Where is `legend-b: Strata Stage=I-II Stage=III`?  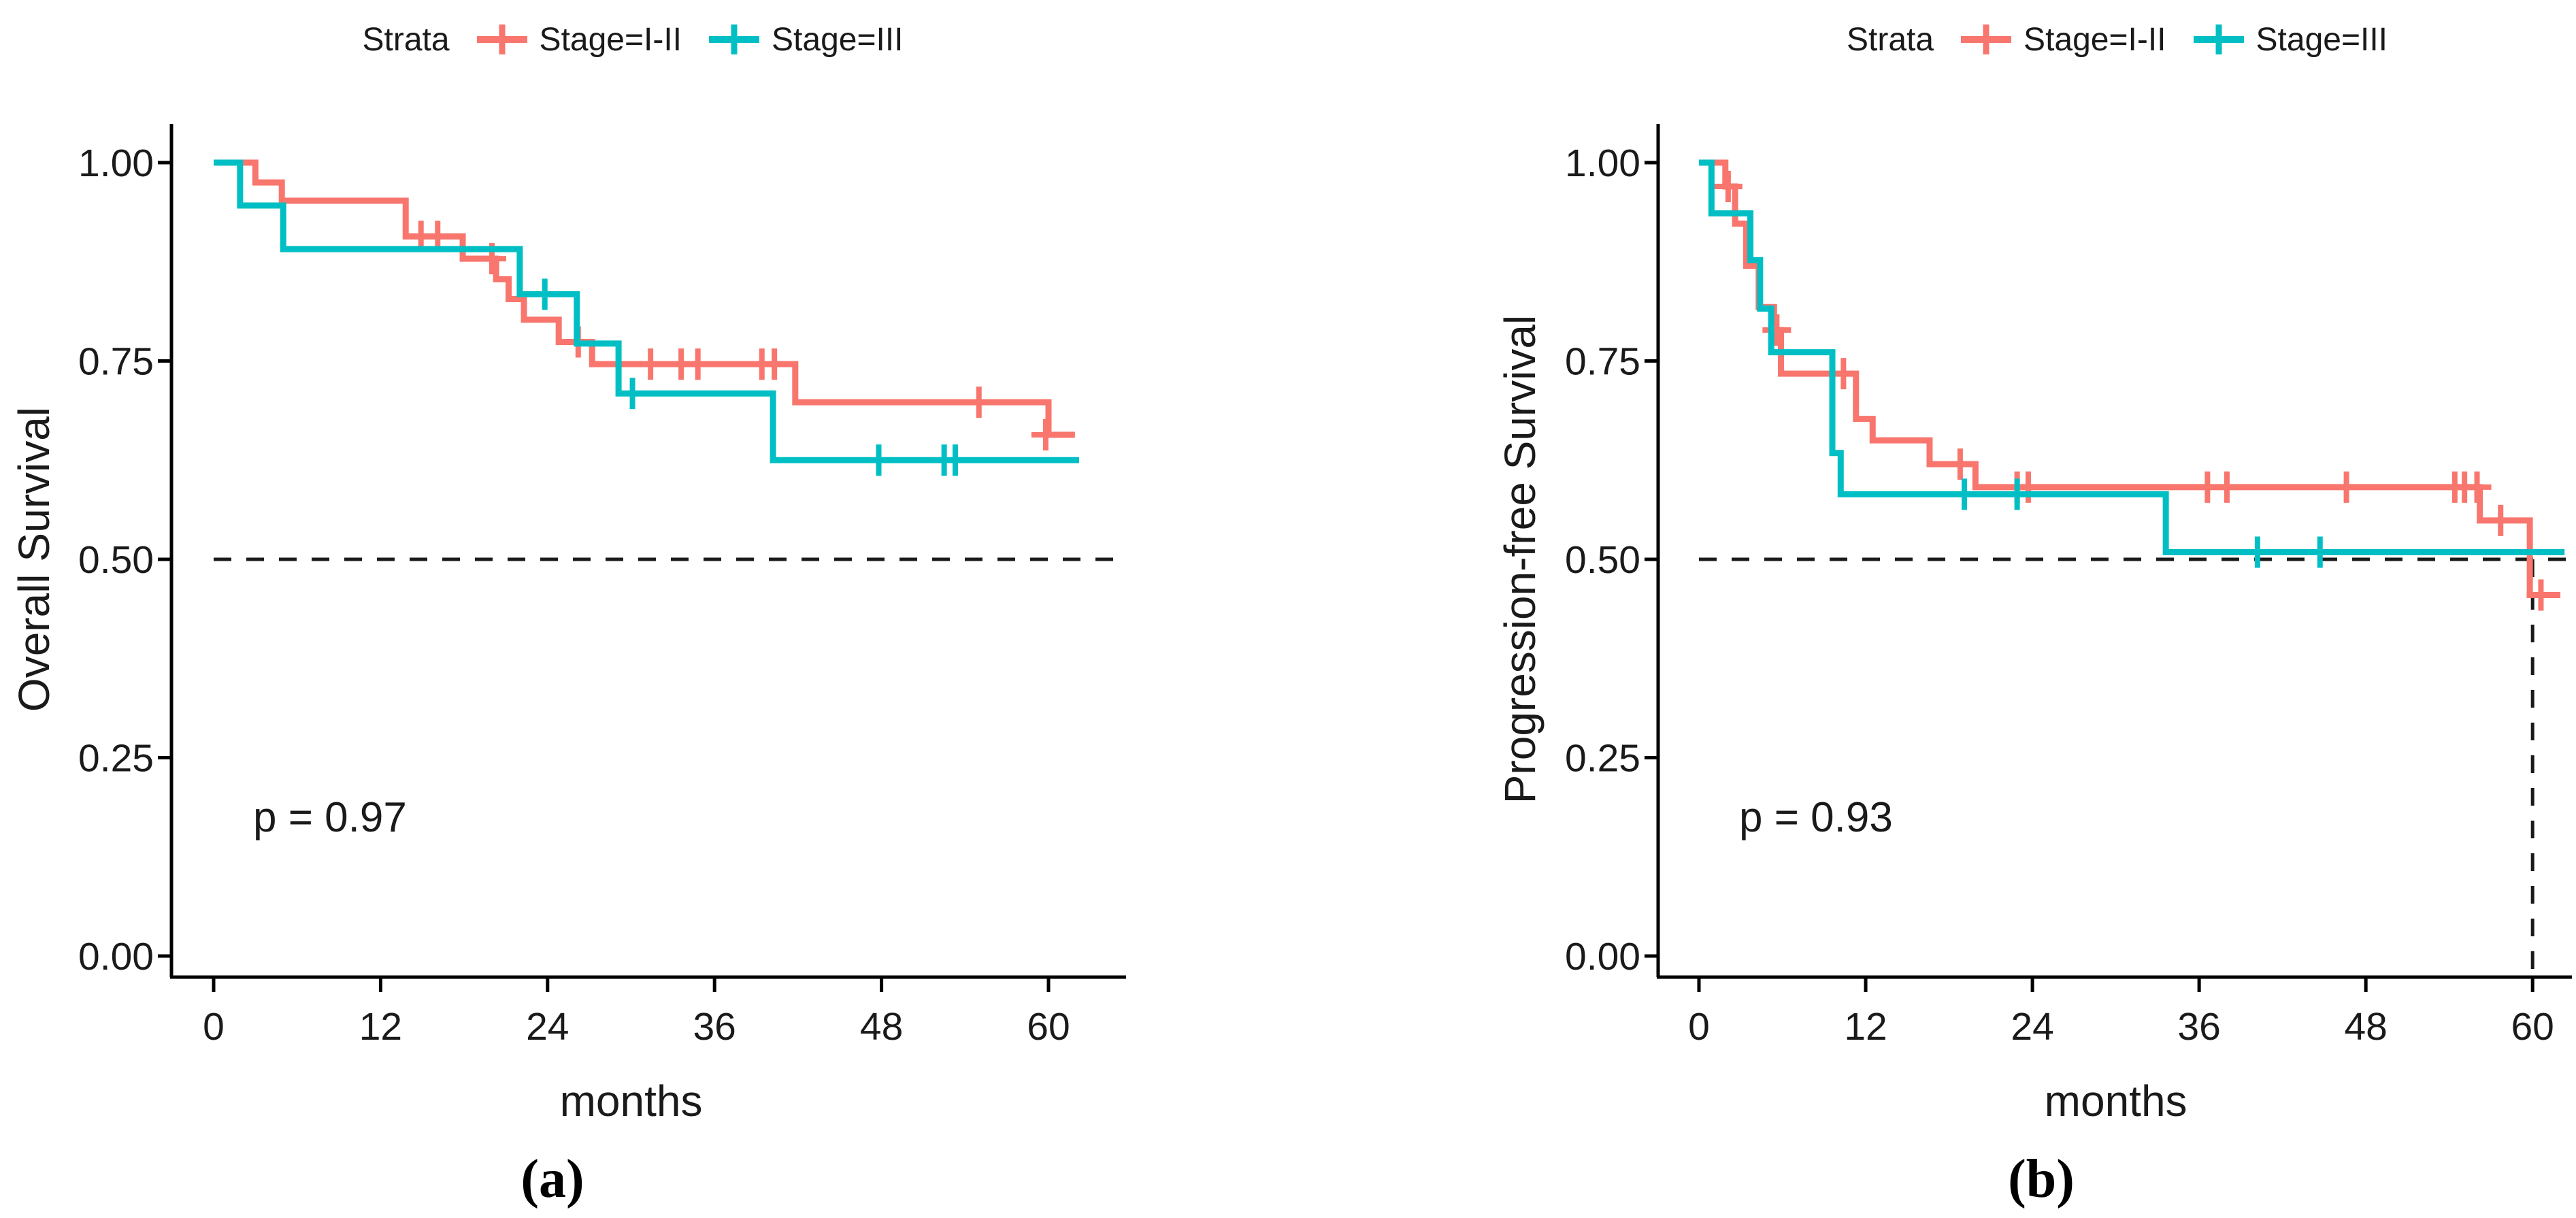 legend-b: Strata Stage=I-II Stage=III is located at coordinates (2117, 40).